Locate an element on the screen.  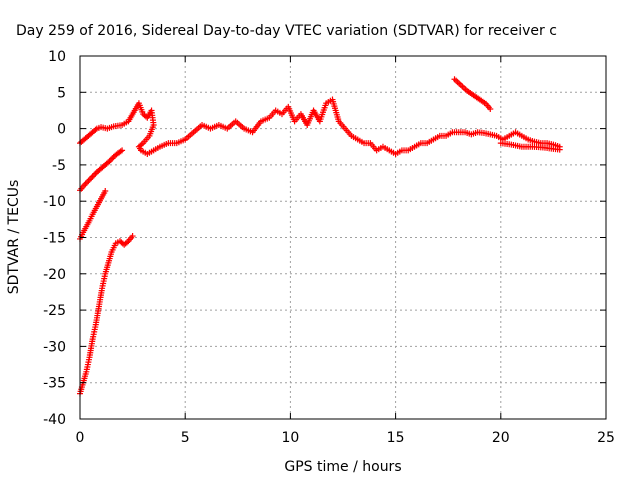
y-tick-label: 10 is located at coordinates (57, 57).